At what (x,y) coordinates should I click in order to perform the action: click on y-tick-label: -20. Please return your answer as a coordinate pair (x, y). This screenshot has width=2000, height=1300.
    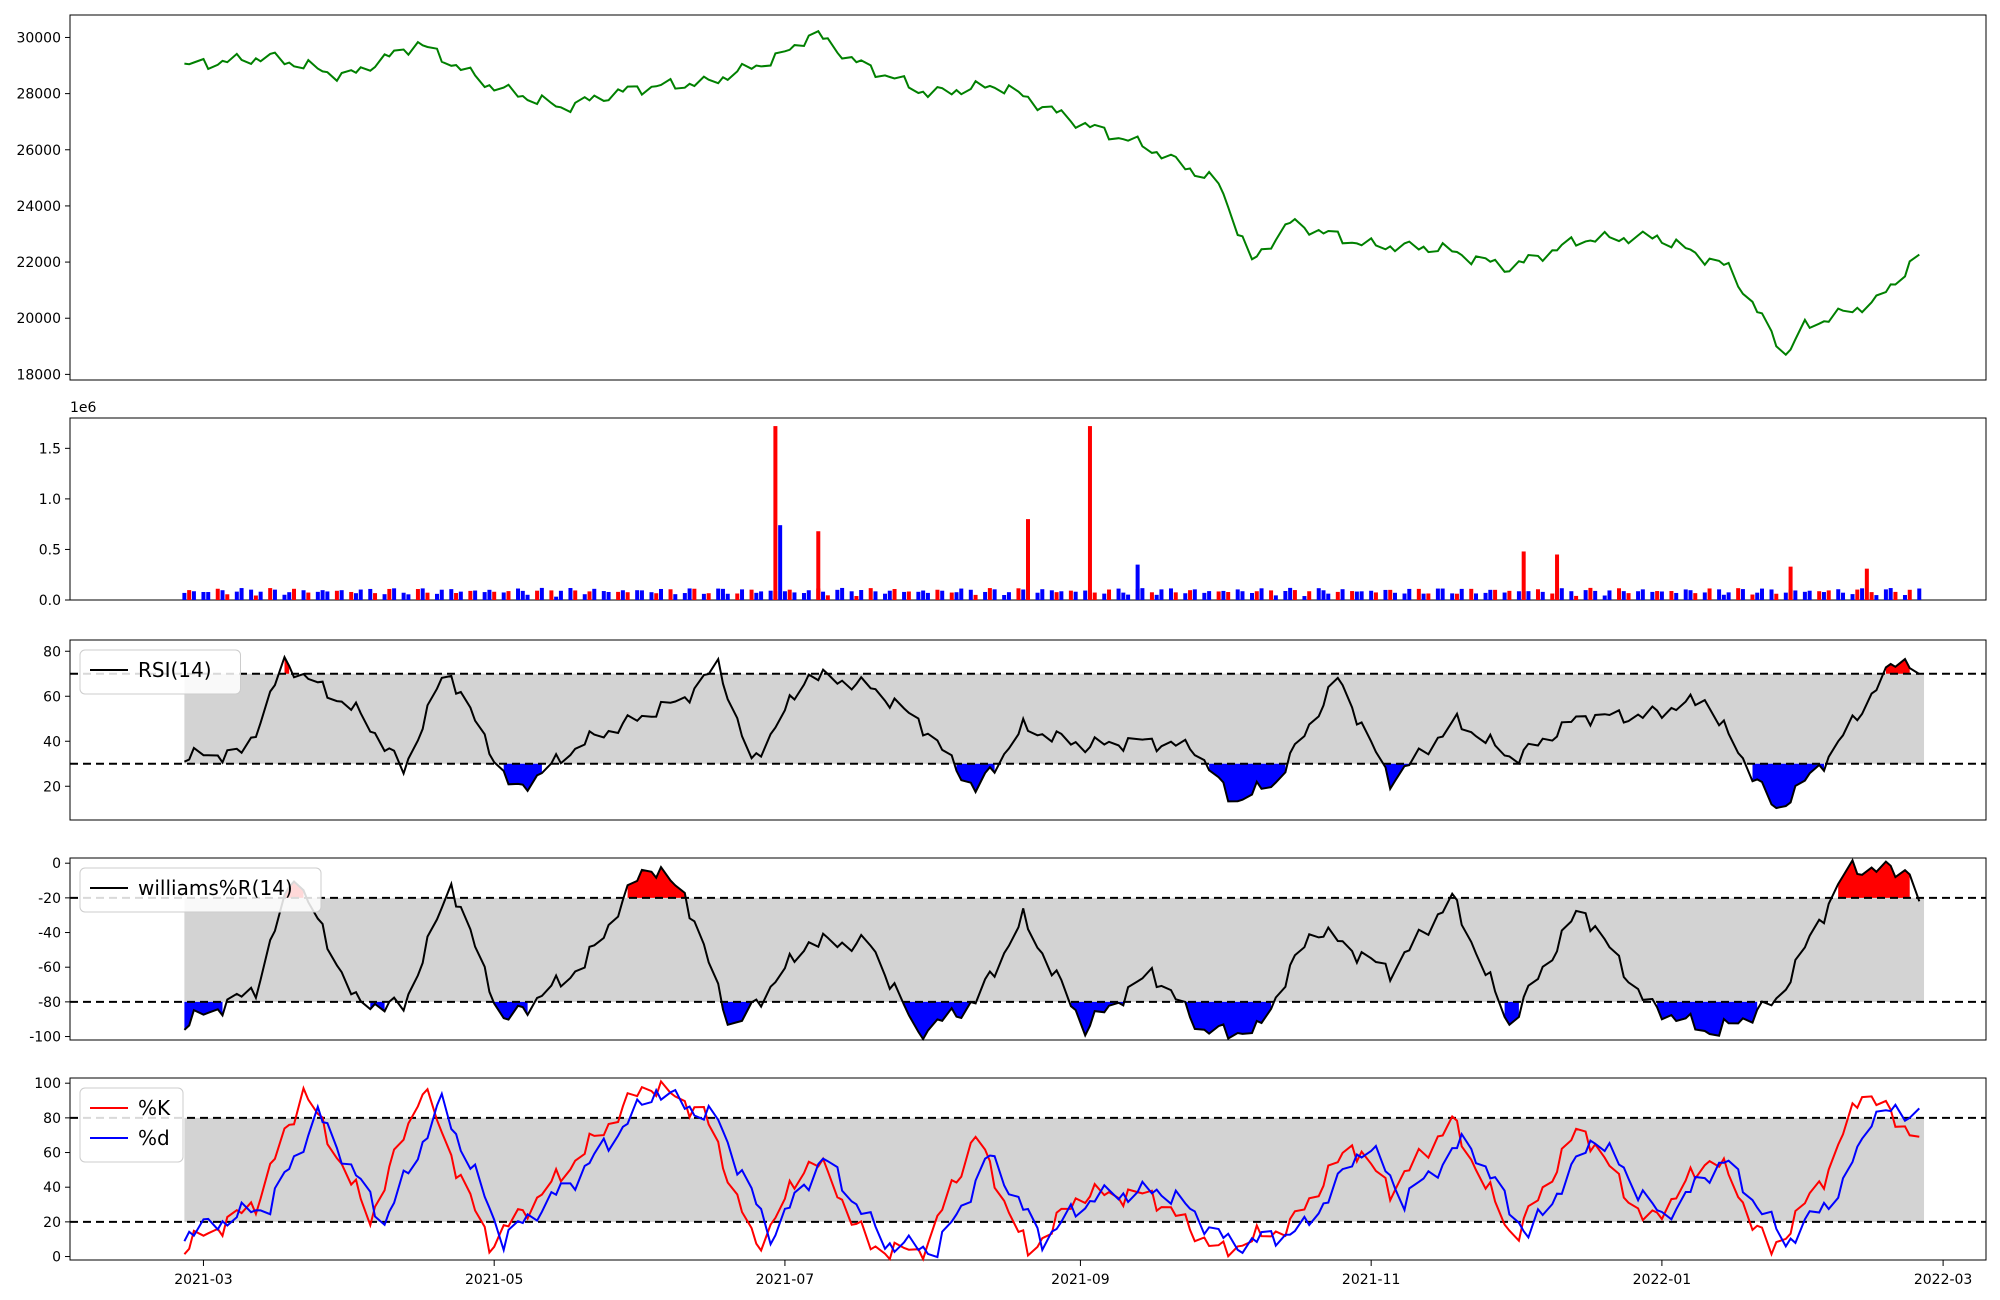
    Looking at the image, I should click on (49, 899).